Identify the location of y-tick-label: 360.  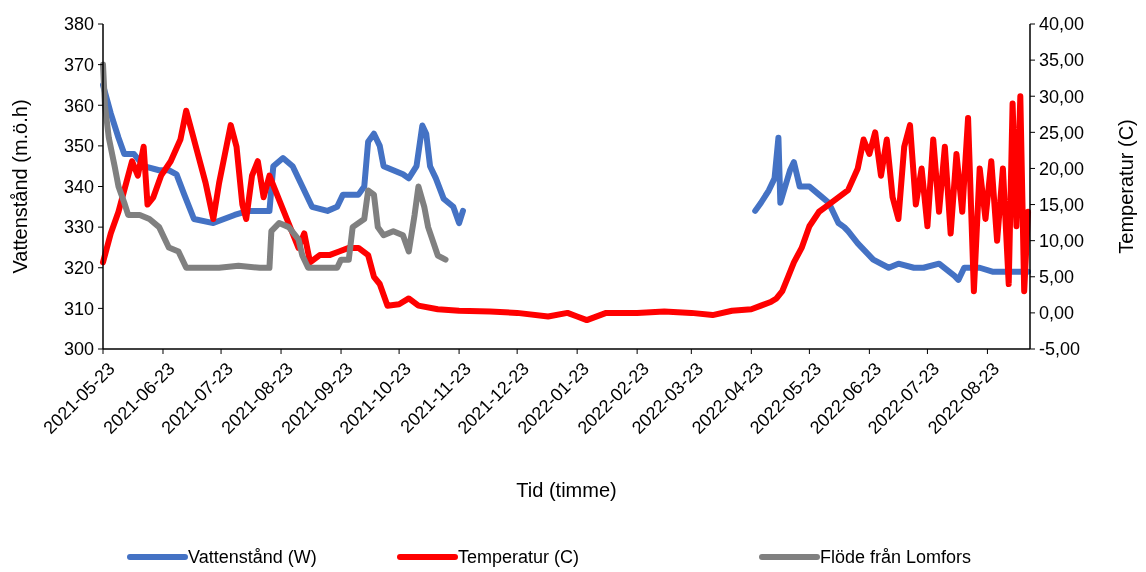
(78, 105).